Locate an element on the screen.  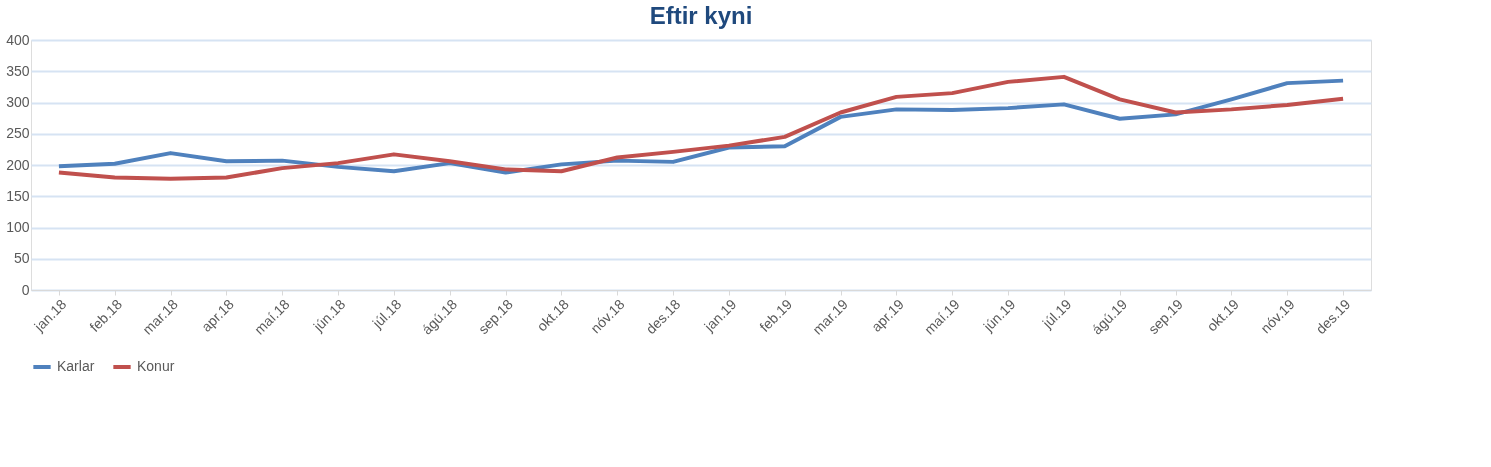
y-tick-label: 100 is located at coordinates (18, 227).